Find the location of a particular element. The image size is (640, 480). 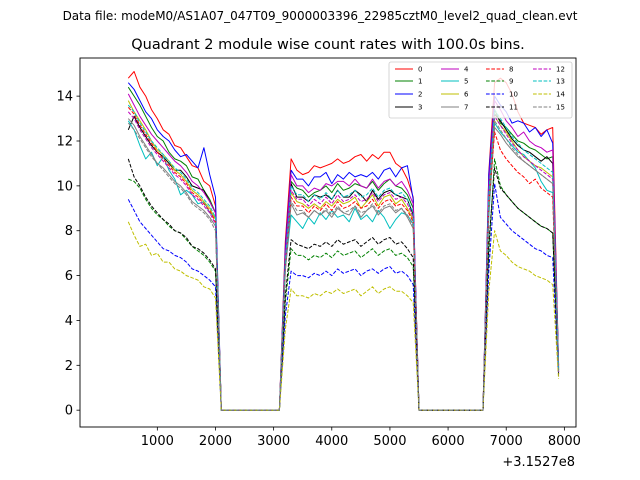

y-tick-label: 10 is located at coordinates (64, 186).